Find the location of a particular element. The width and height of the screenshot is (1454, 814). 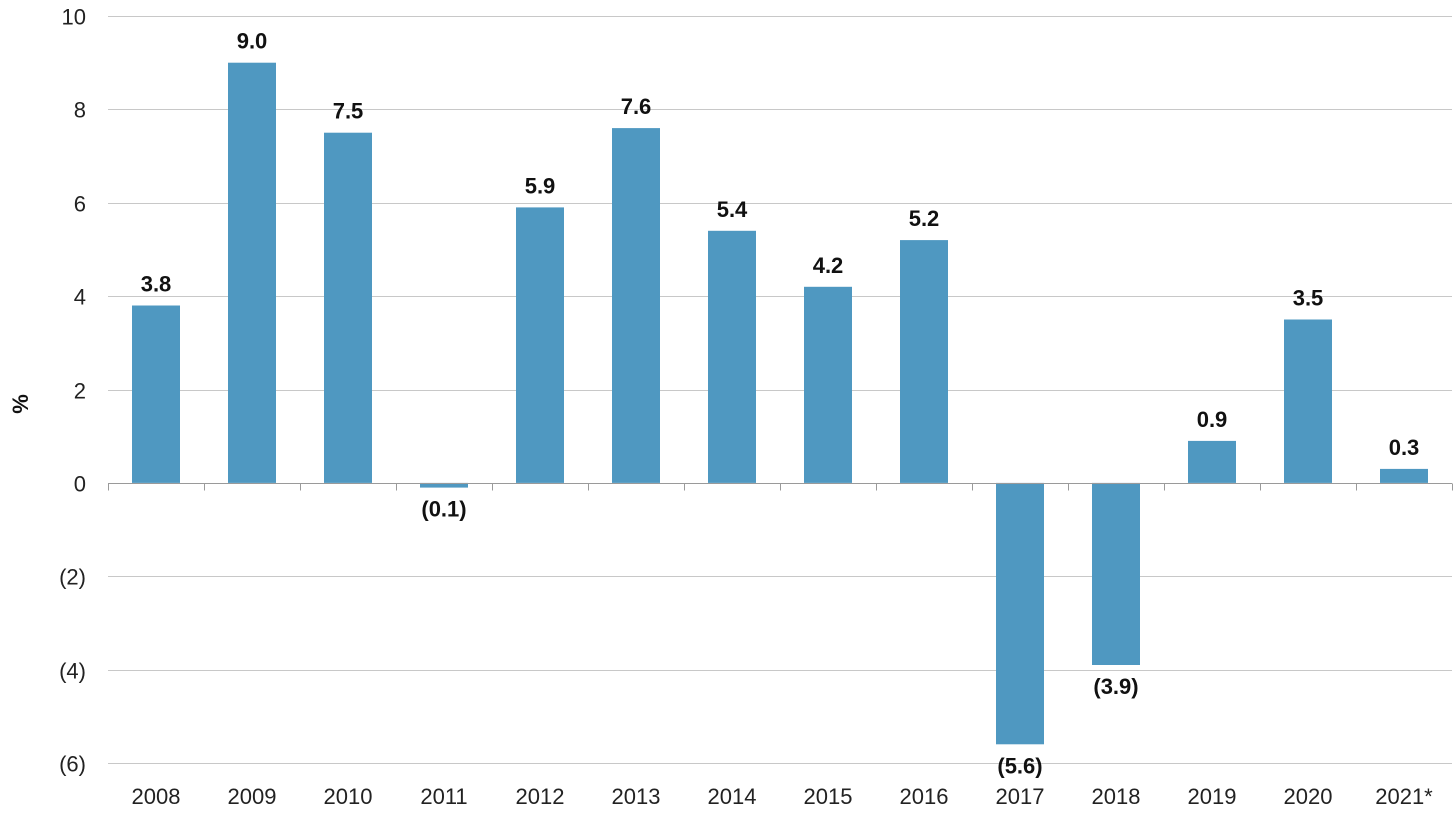

y-tick-label: (4) is located at coordinates (72, 671).